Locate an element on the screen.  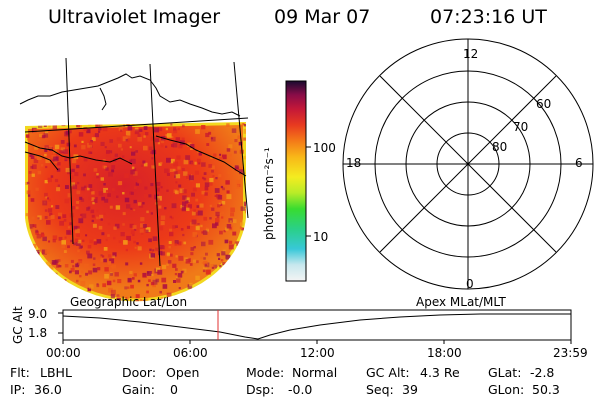
colorbar-unit-label: photon cm⁻²s⁻¹ is located at coordinates (269, 193).